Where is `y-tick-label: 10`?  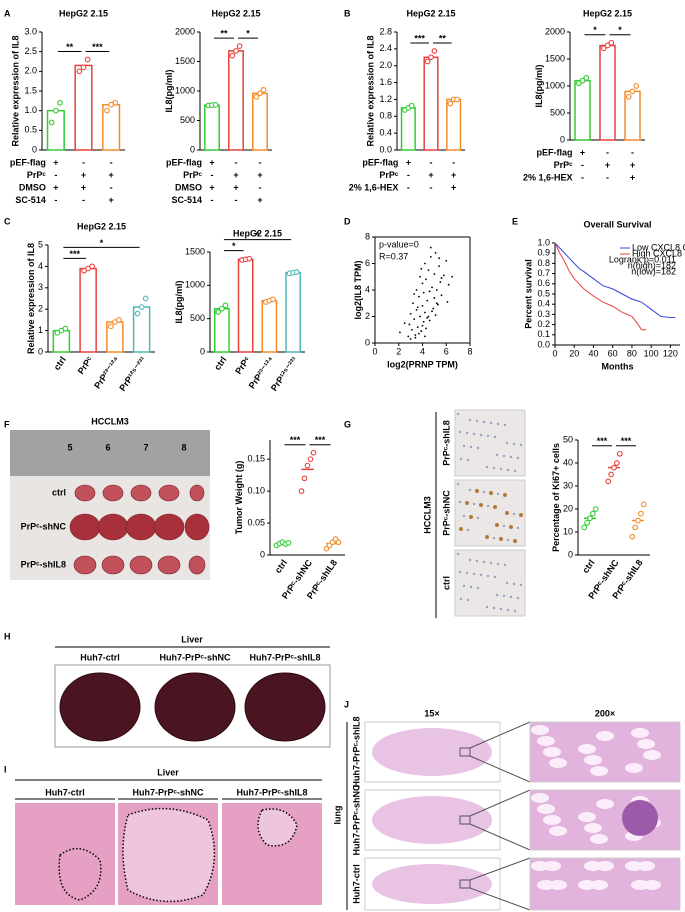
y-tick-label: 10 is located at coordinates (568, 531).